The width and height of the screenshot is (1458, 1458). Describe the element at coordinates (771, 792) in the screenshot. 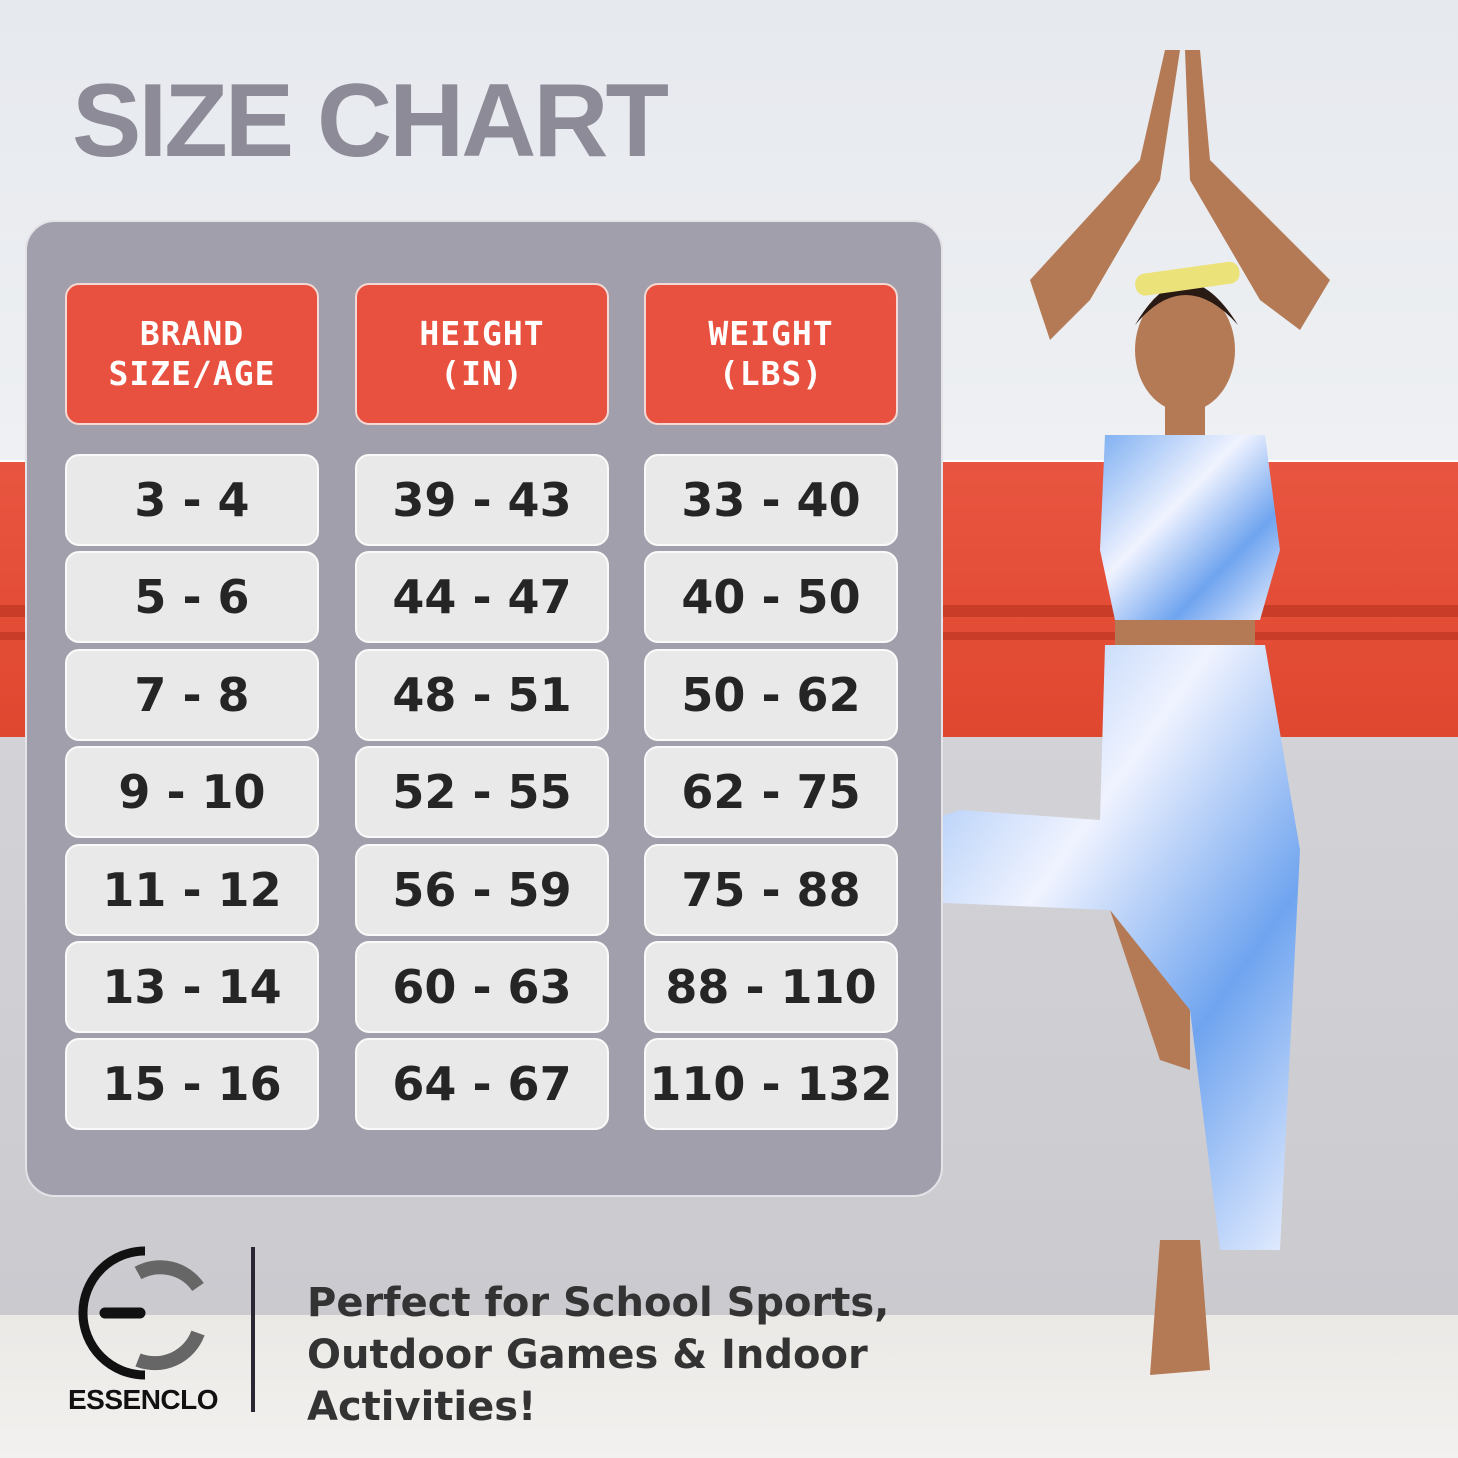

I see `table-cell: 62 - 75` at that location.